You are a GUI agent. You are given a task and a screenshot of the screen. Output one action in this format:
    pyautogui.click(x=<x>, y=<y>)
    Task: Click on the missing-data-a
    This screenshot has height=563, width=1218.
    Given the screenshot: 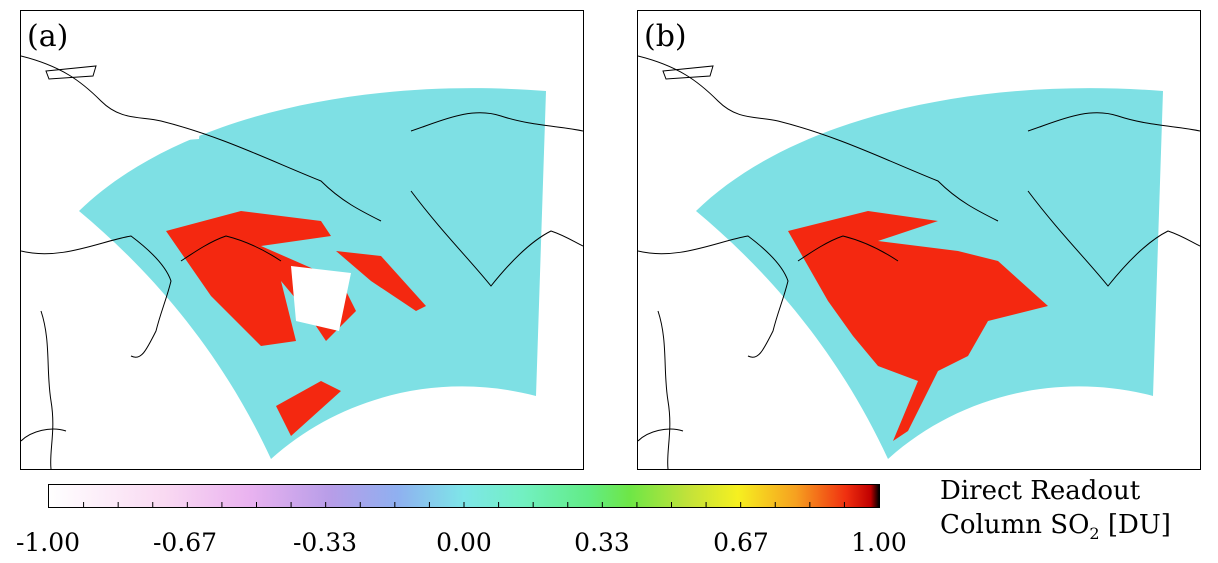 What is the action you would take?
    pyautogui.click(x=261, y=225)
    